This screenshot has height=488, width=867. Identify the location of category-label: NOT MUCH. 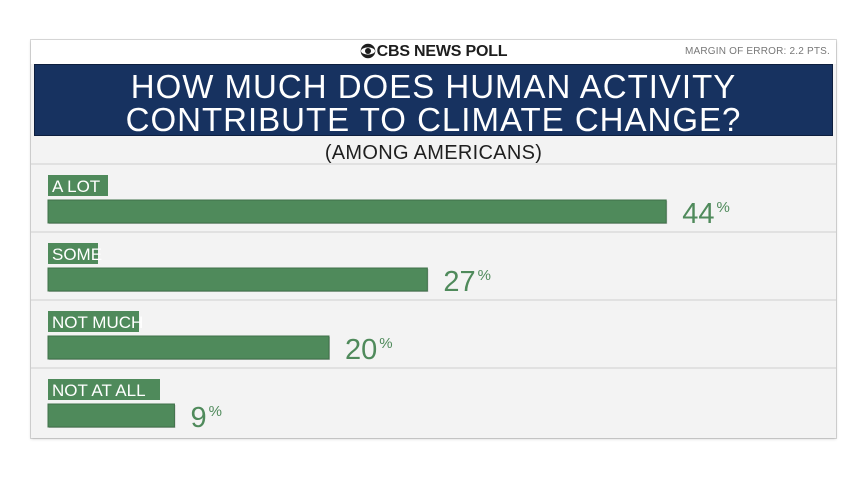
(97, 322).